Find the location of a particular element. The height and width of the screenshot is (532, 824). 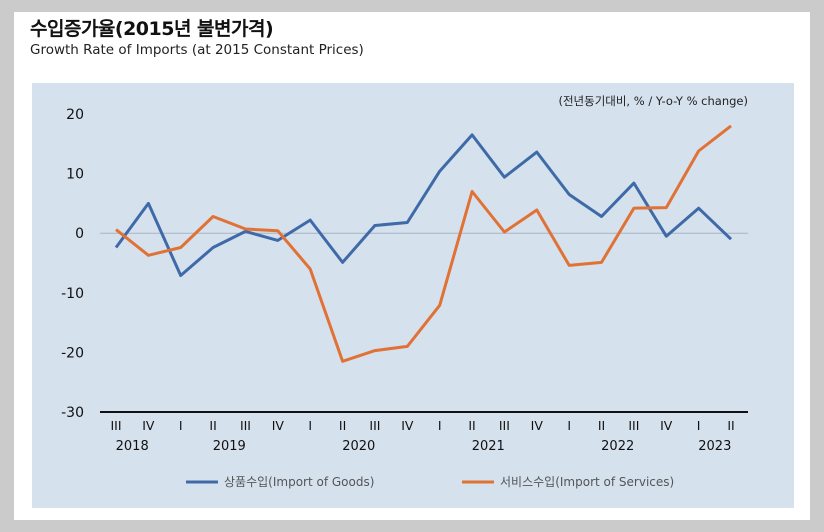

year-label: 2020 is located at coordinates (358, 446).